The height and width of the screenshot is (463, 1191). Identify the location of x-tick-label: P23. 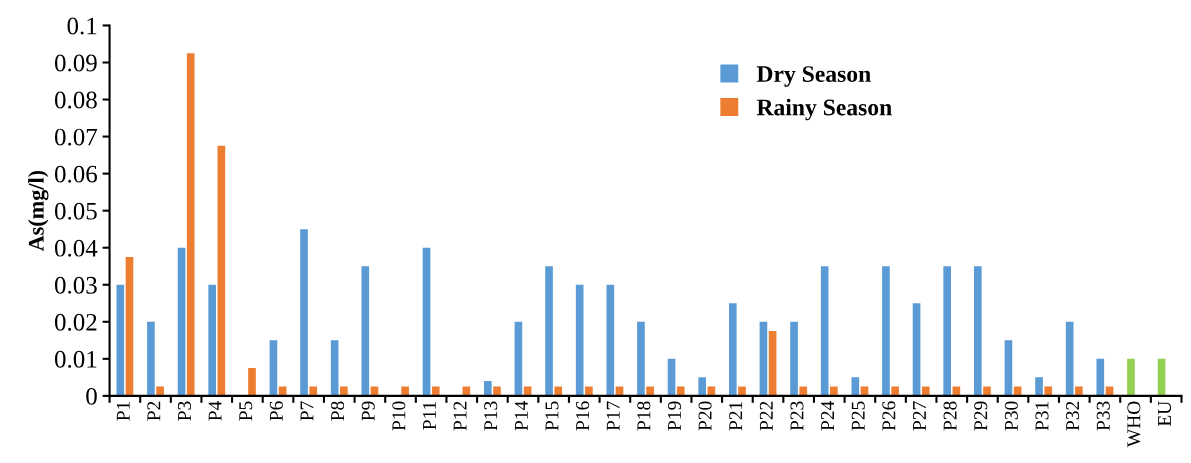
(797, 416).